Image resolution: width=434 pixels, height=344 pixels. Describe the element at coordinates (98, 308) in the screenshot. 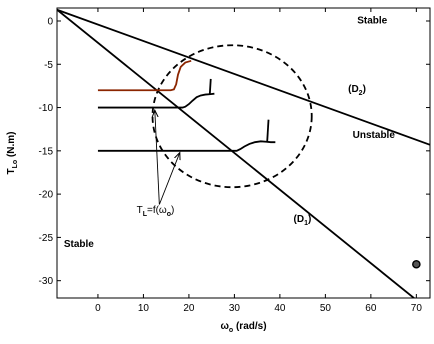

I see `x-tick-label: 0` at that location.